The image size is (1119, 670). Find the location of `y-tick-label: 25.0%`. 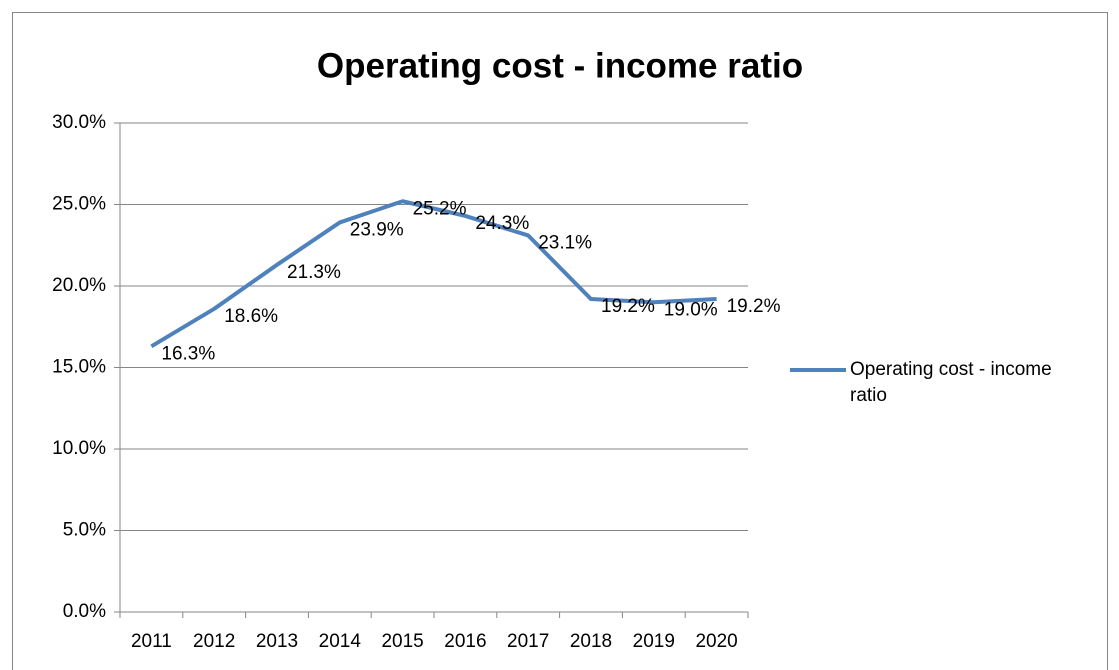

y-tick-label: 25.0% is located at coordinates (79, 204).